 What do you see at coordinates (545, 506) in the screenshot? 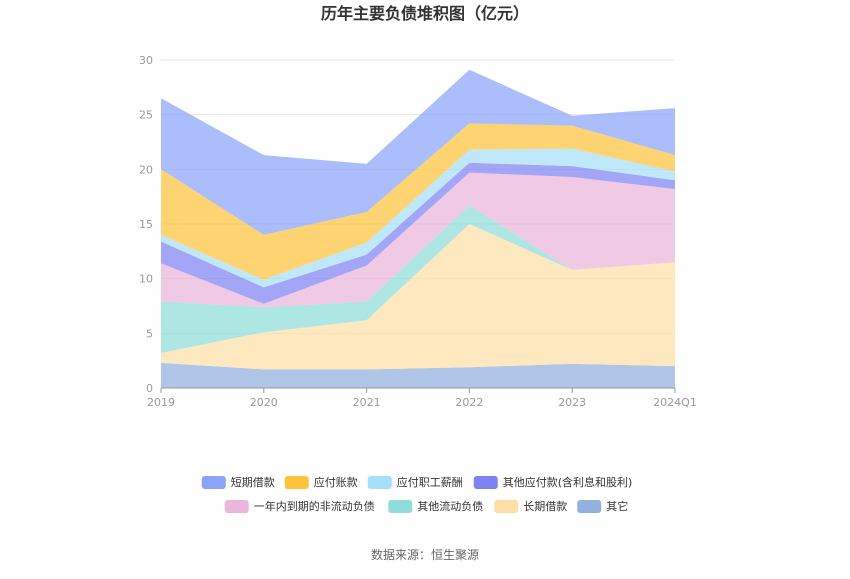
I see `legend-label: 长期借款` at bounding box center [545, 506].